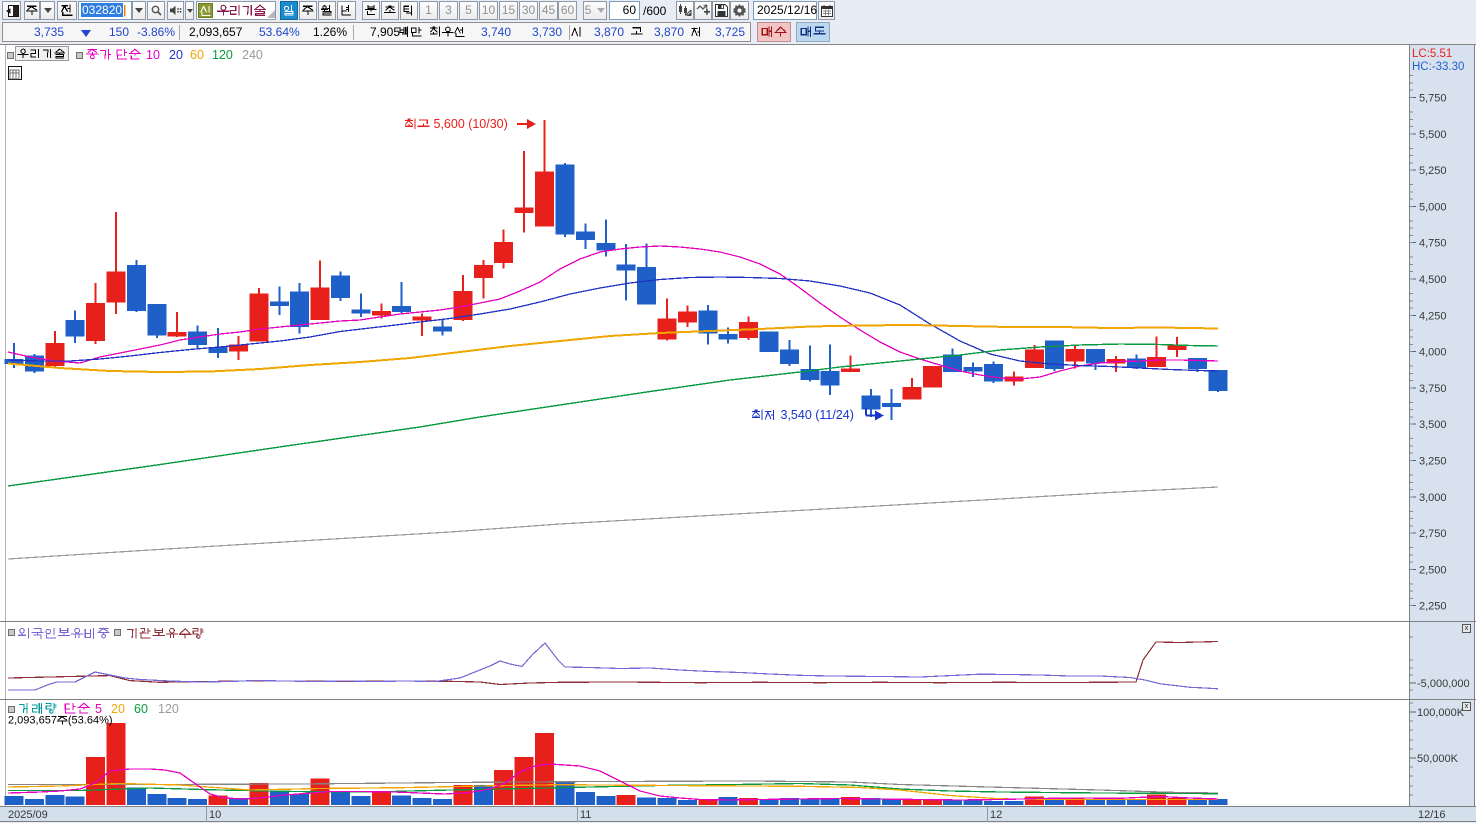 This screenshot has height=825, width=1476. I want to click on svg-text: (53.64%), so click(90, 721).